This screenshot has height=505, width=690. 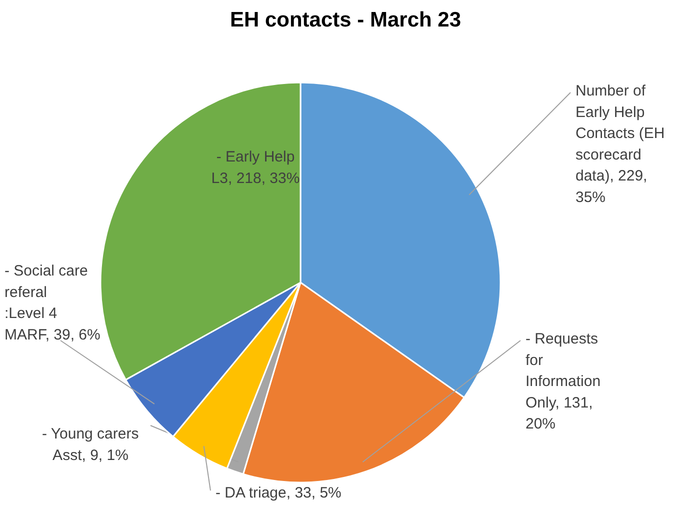 I want to click on slice-label: - Young carers Asst, 9, 1%, so click(x=90, y=445).